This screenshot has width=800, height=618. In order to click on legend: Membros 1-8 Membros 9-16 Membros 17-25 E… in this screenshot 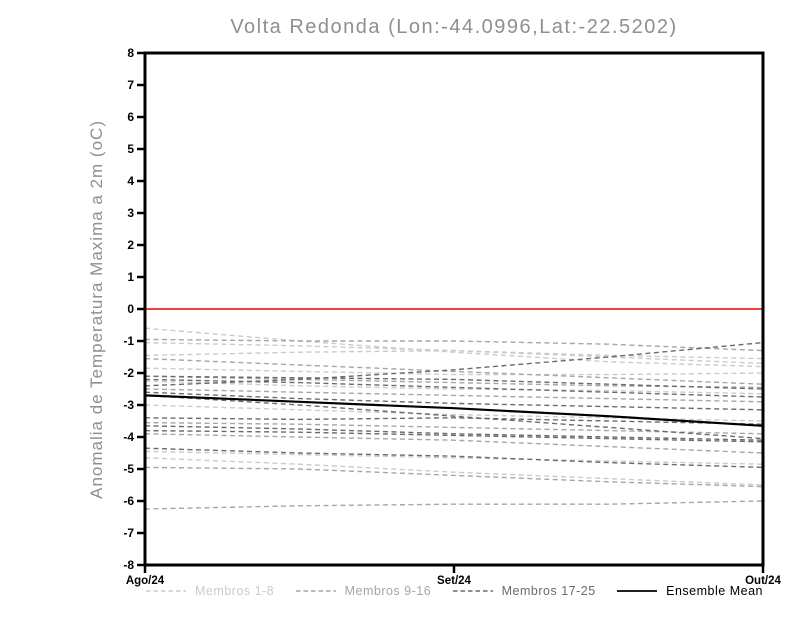, I will do `click(454, 591)`.